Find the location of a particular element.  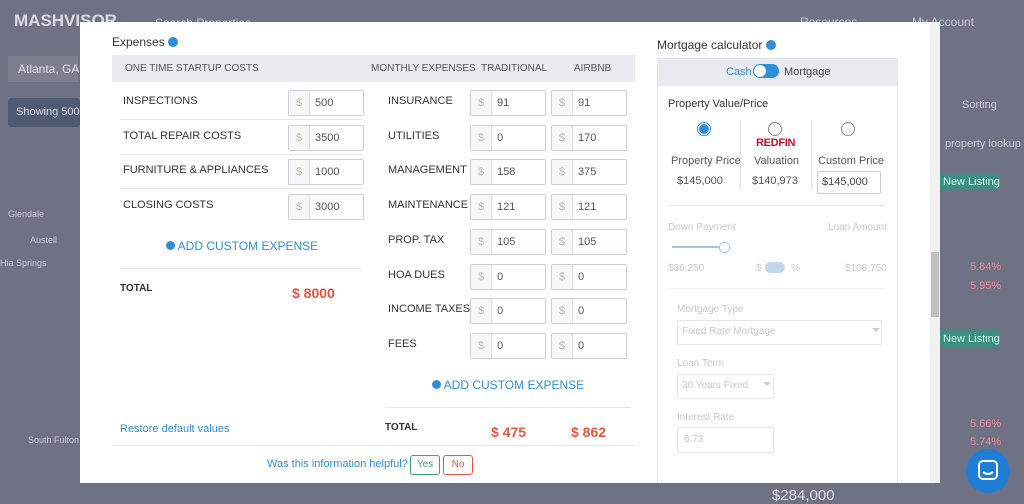

row-label: PROP. TAX is located at coordinates (416, 239).